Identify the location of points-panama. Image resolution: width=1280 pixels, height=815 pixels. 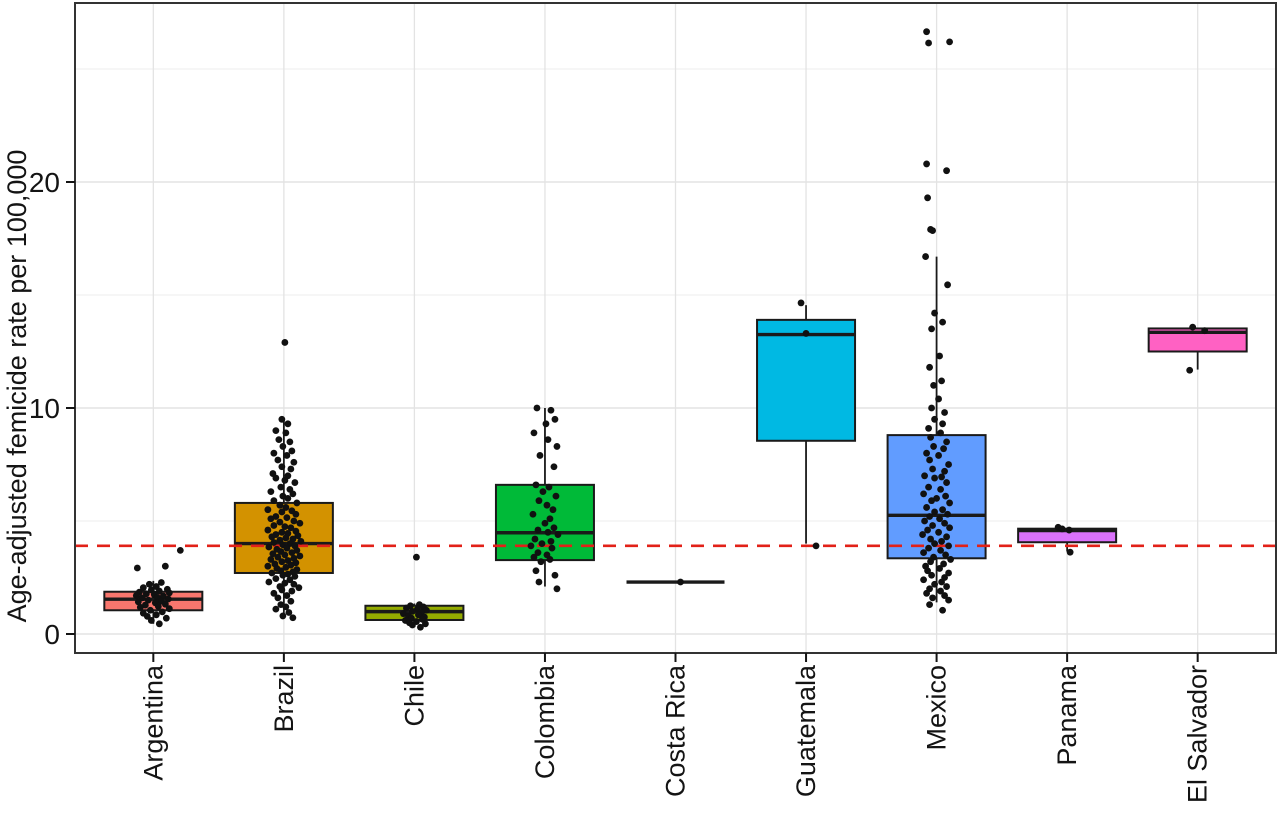
(1064, 539).